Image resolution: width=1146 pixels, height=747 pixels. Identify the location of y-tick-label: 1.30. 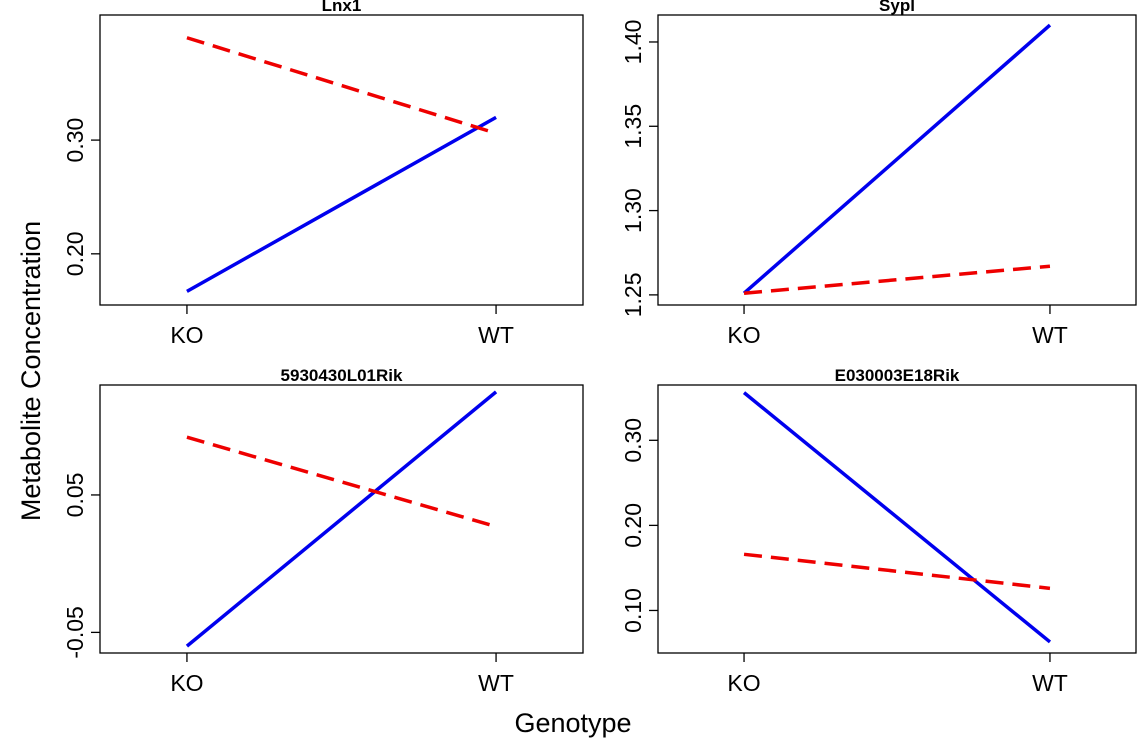
(633, 210).